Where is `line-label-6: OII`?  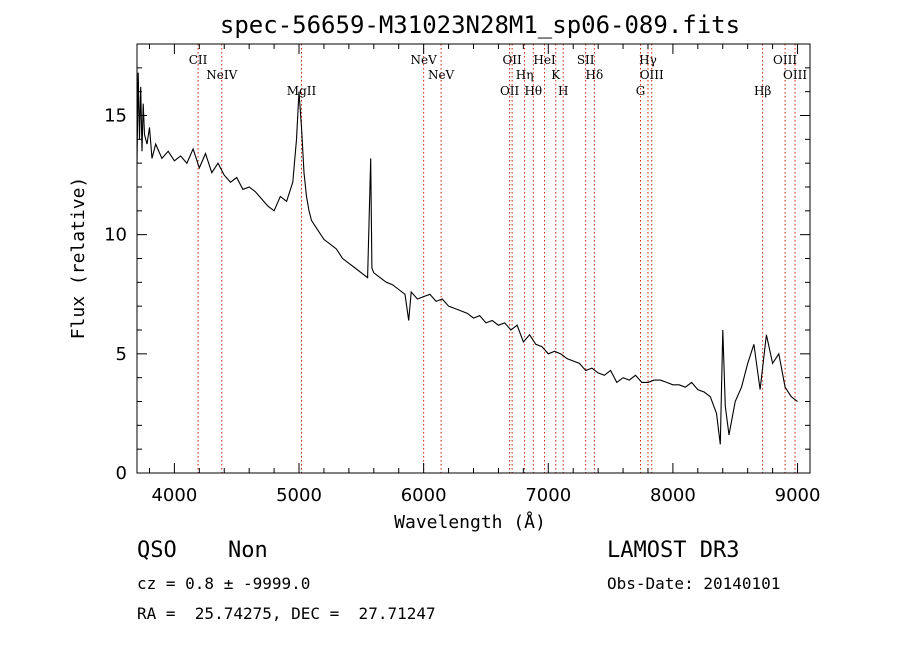
line-label-6: OII is located at coordinates (512, 60).